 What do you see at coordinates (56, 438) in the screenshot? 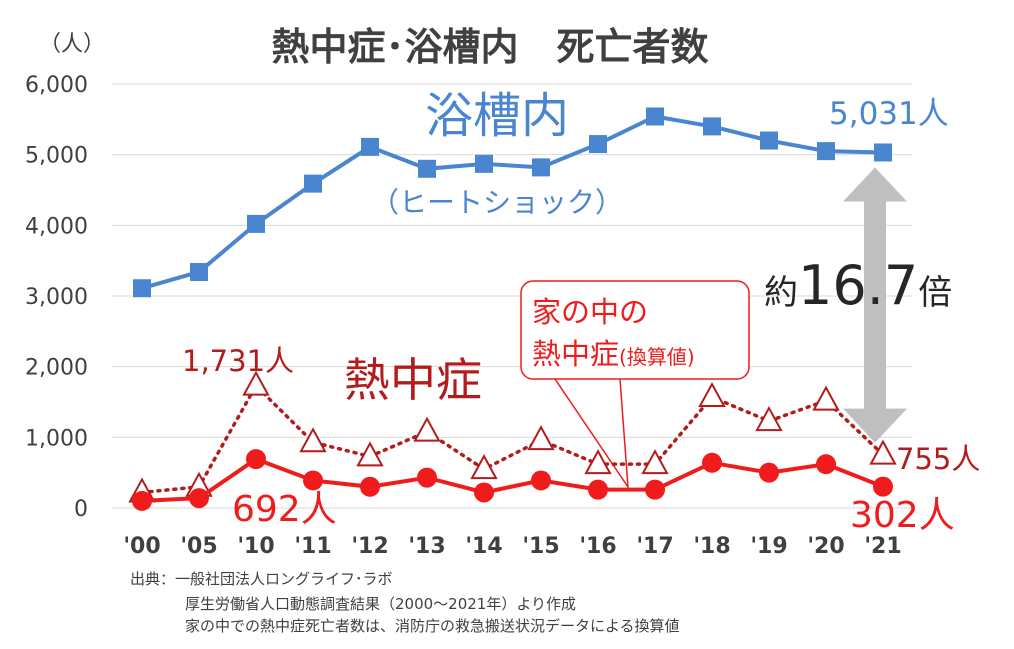
I see `y-tick-label: 1,000` at bounding box center [56, 438].